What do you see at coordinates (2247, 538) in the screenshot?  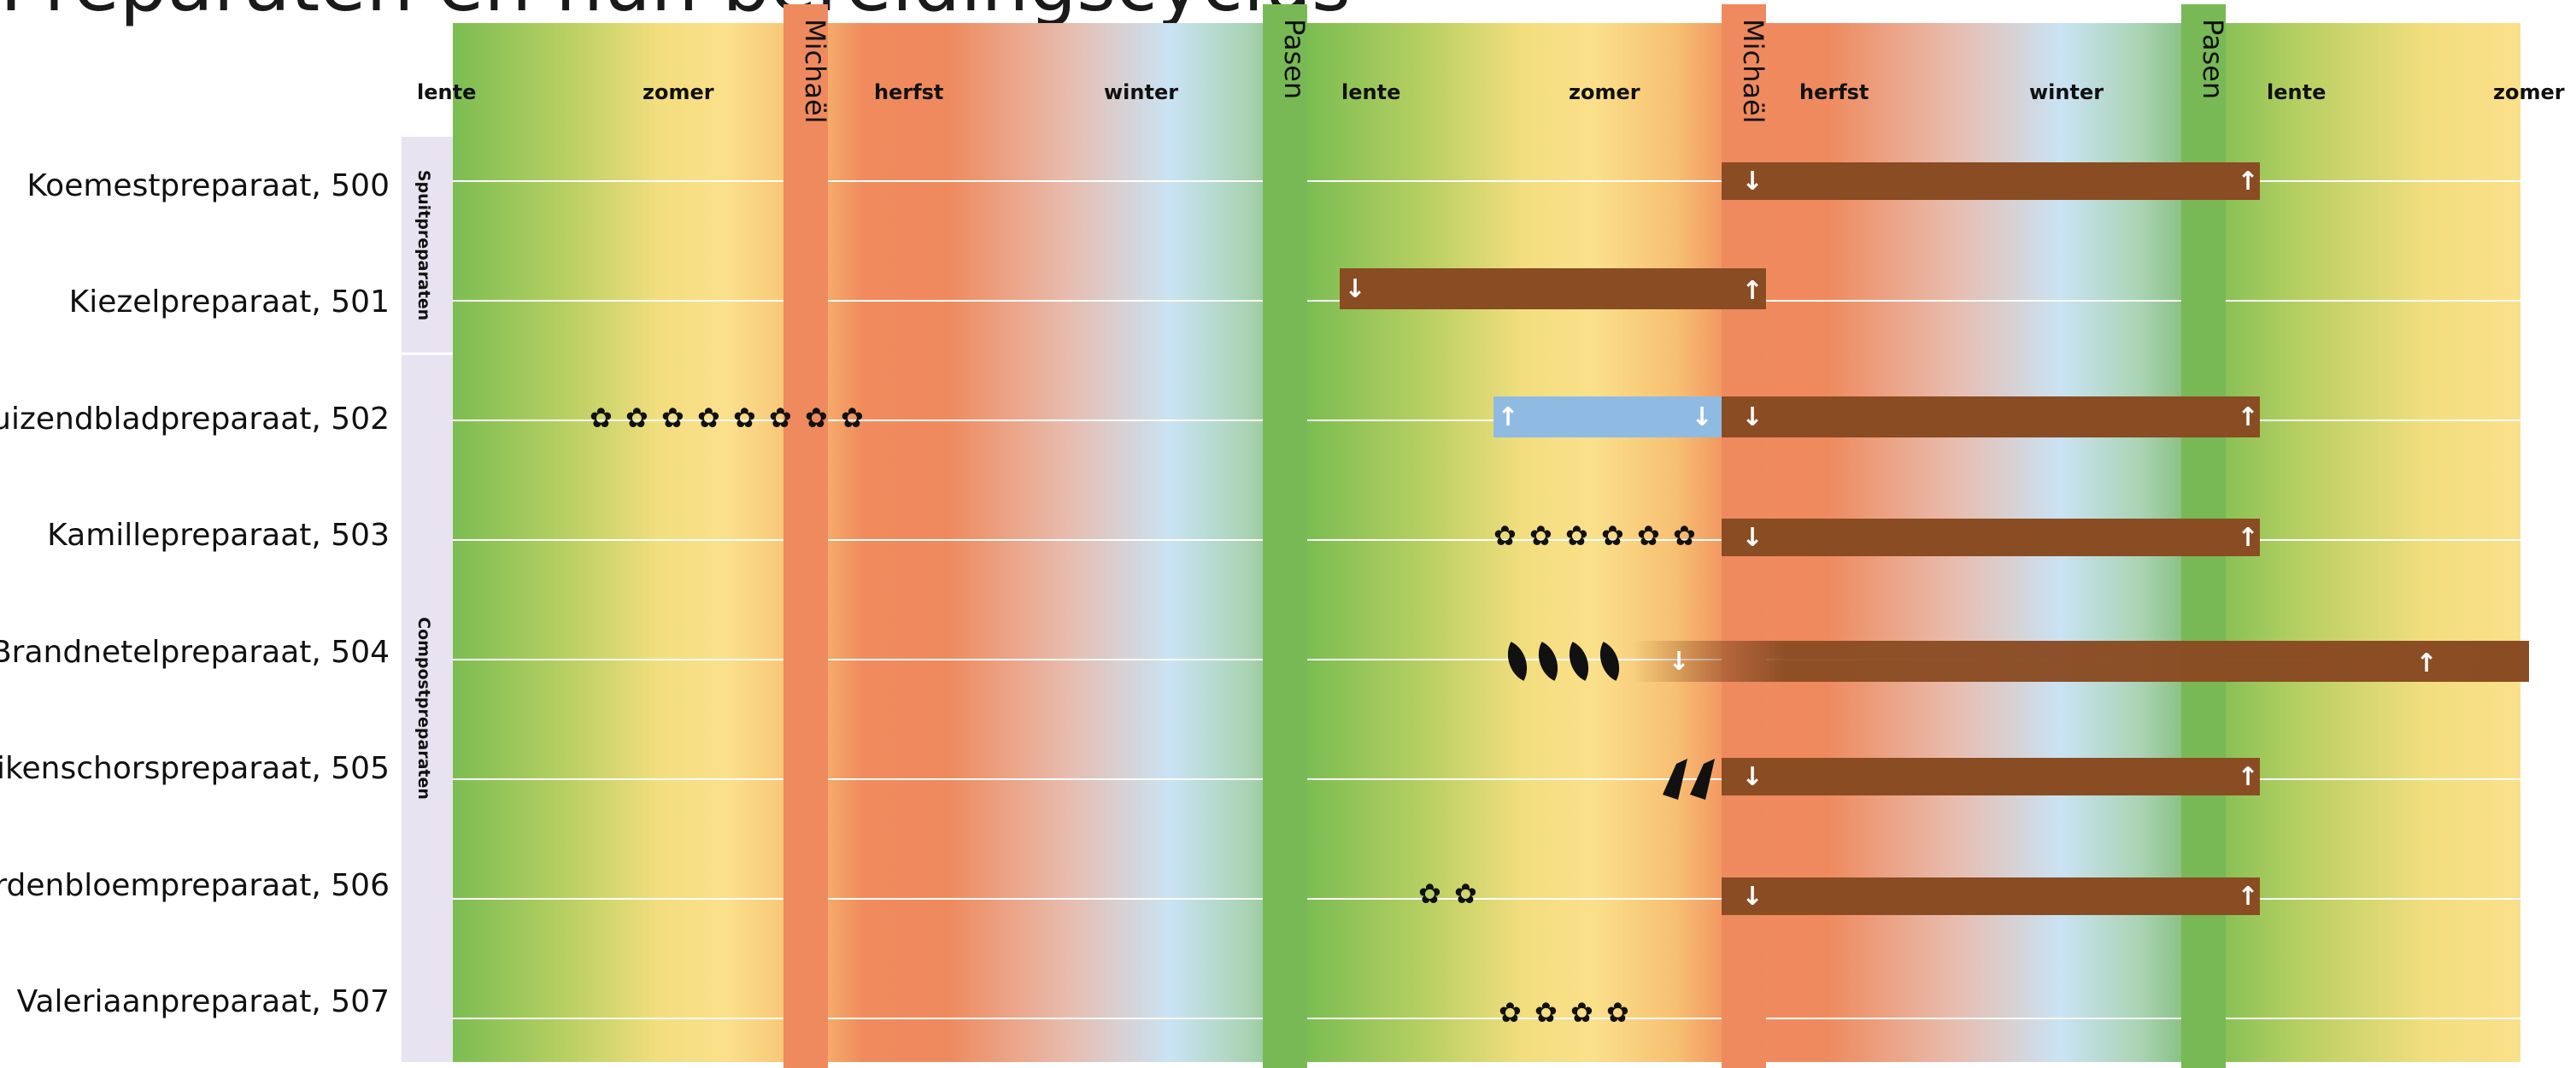 I see `arrow-up-503: ↑` at bounding box center [2247, 538].